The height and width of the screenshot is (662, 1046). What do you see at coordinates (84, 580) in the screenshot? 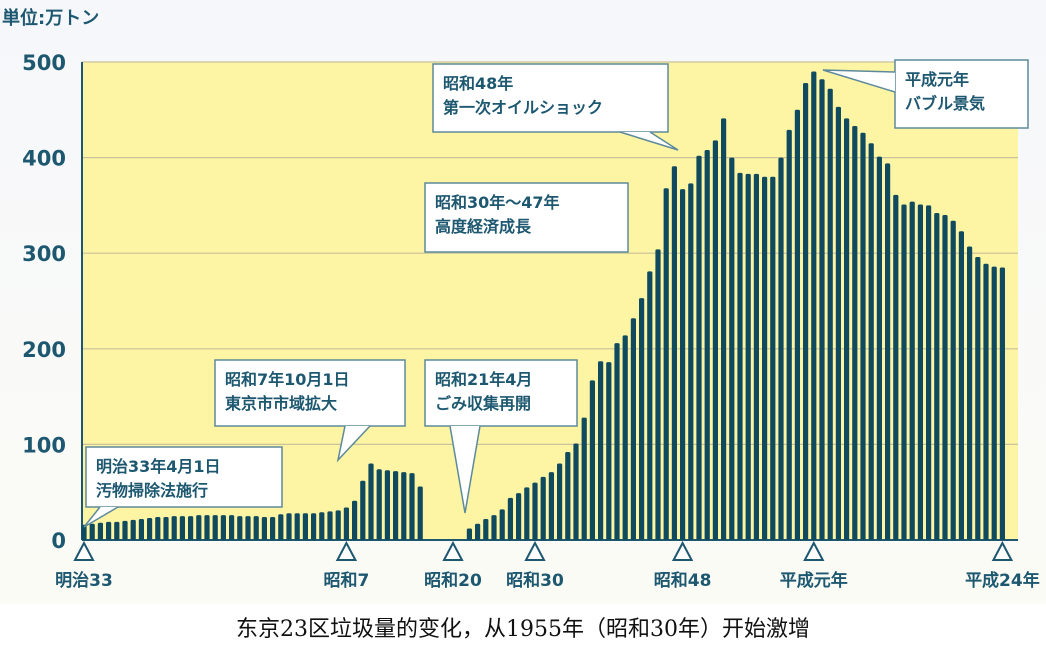
I see `x-tick-label: 明治33` at bounding box center [84, 580].